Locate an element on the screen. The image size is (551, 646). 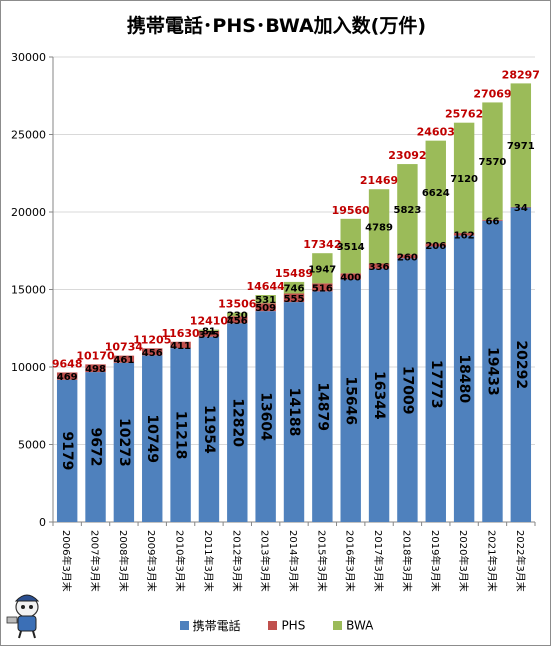
data-label-total: 27069 is located at coordinates (492, 93).